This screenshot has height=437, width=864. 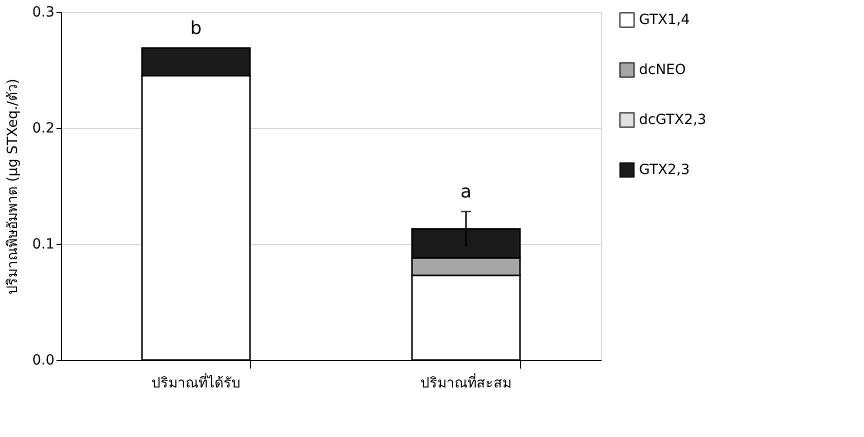 I want to click on legend-label: dcGTX2,3, so click(x=672, y=120).